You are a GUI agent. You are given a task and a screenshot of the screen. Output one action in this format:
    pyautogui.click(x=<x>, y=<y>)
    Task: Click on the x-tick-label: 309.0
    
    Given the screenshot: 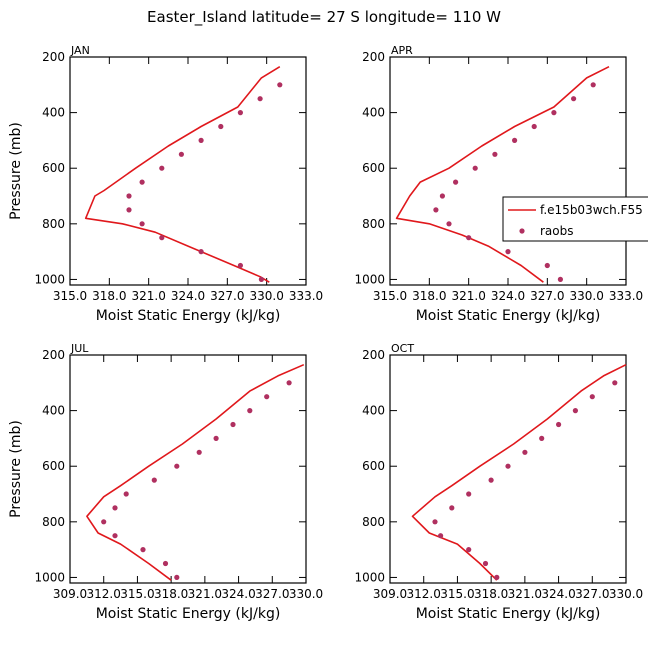 What is the action you would take?
    pyautogui.click(x=70, y=594)
    